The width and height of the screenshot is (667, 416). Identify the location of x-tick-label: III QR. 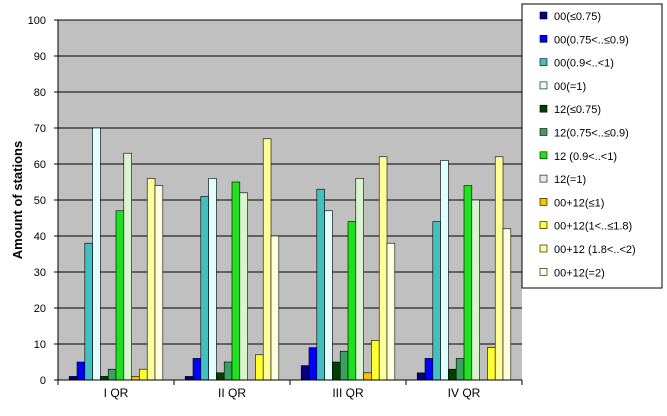
(348, 393).